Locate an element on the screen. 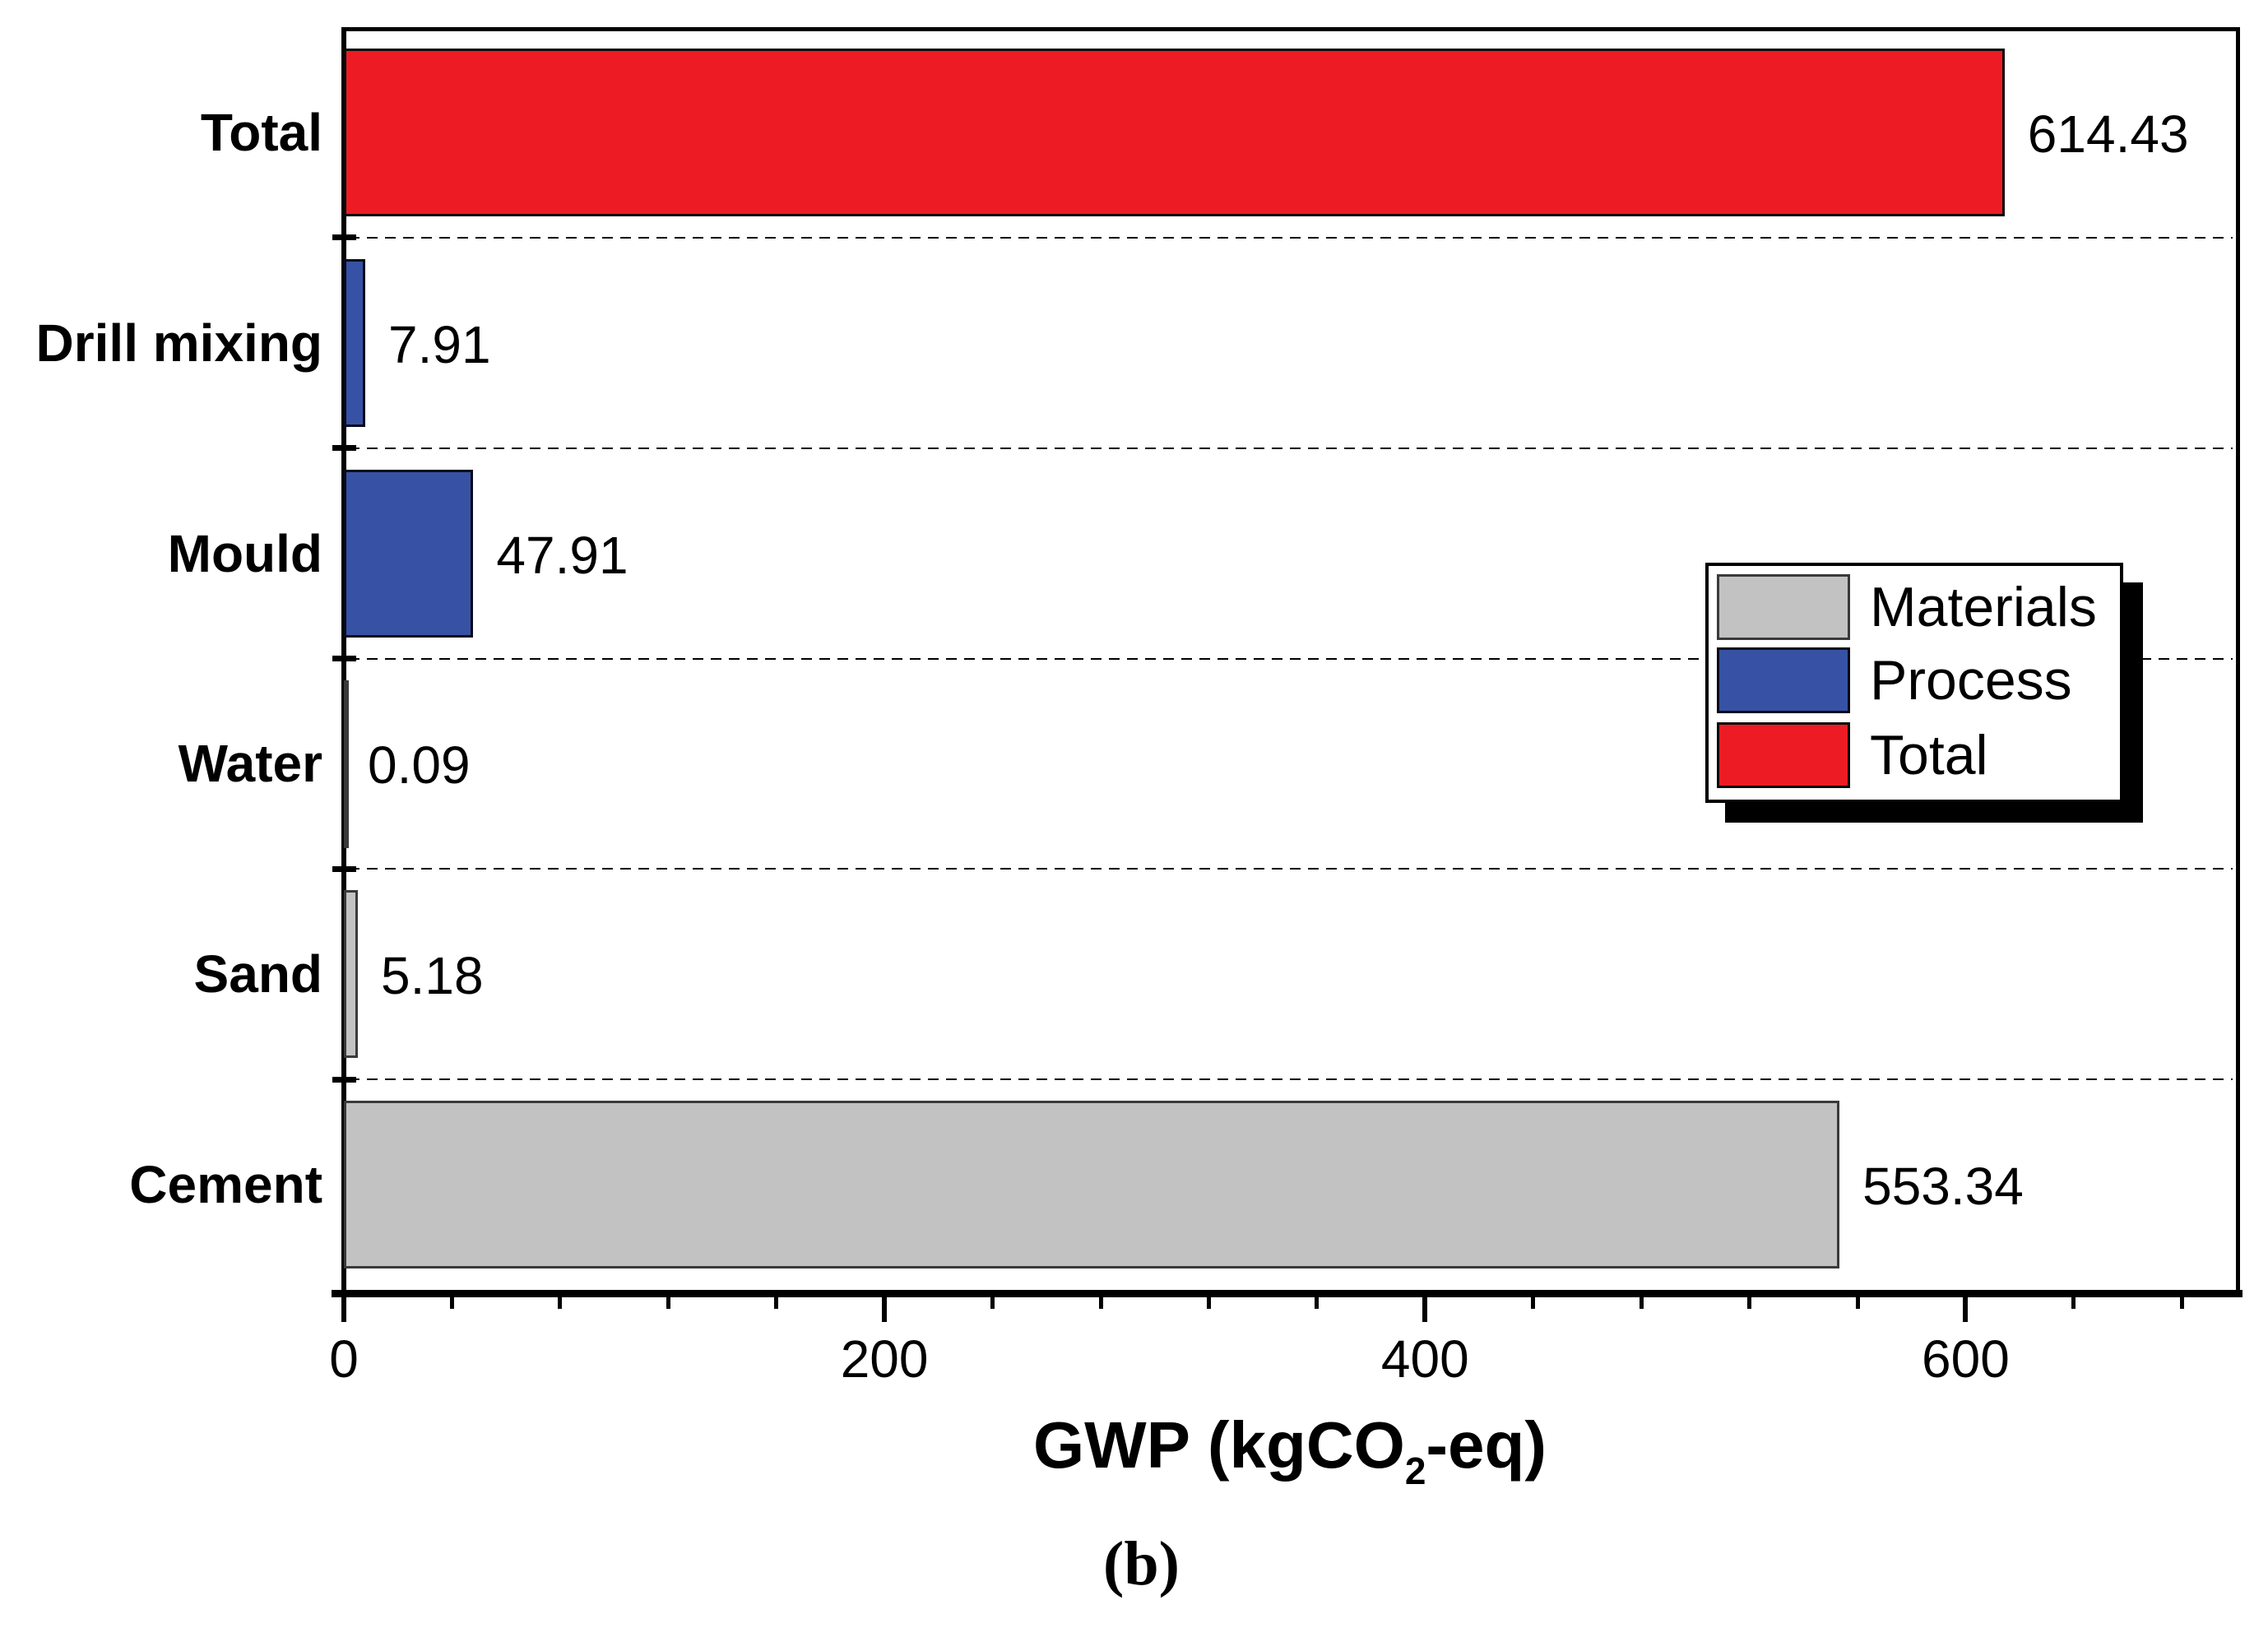 The height and width of the screenshot is (1628, 2268). x-tick-label: 200 is located at coordinates (884, 1359).